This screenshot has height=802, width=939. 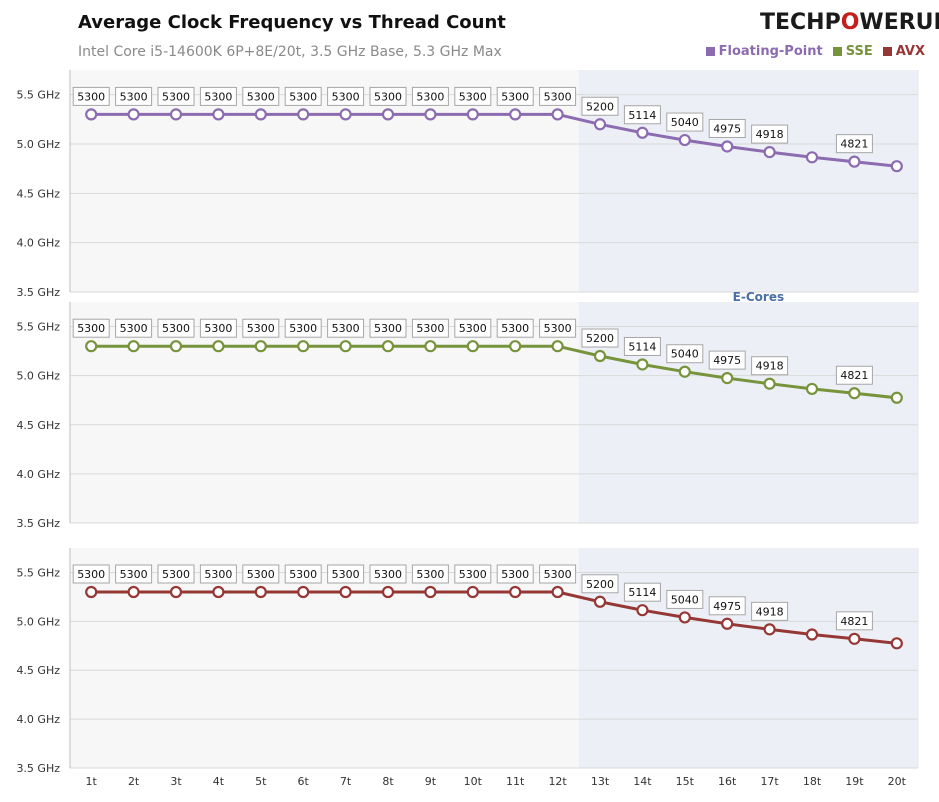 What do you see at coordinates (887, 51) in the screenshot?
I see `legend-swatch-avx` at bounding box center [887, 51].